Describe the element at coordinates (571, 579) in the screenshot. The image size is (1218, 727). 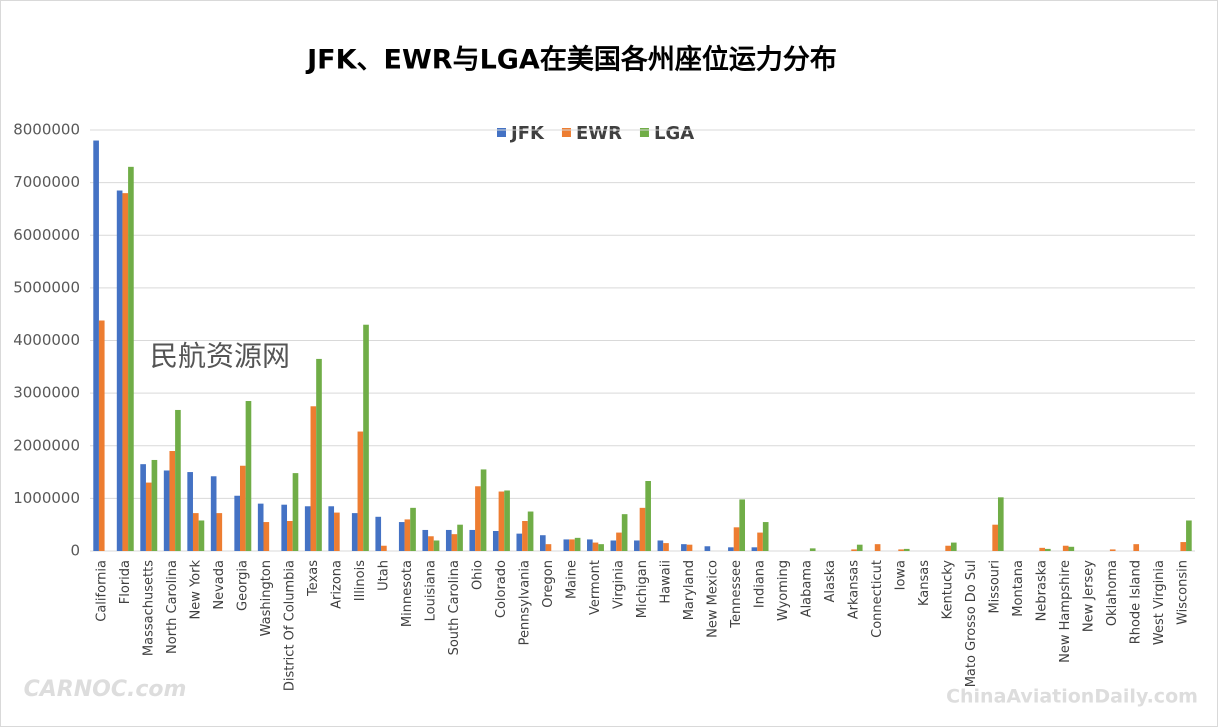
I see `x-tick-label: Maine` at that location.